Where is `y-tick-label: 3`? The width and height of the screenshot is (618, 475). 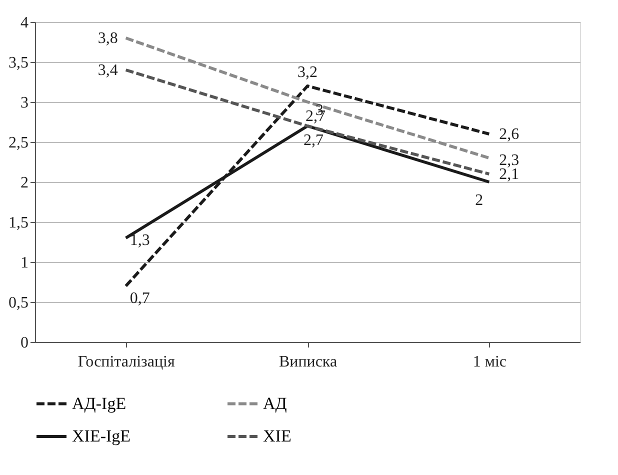
y-tick-label: 3 is located at coordinates (24, 103).